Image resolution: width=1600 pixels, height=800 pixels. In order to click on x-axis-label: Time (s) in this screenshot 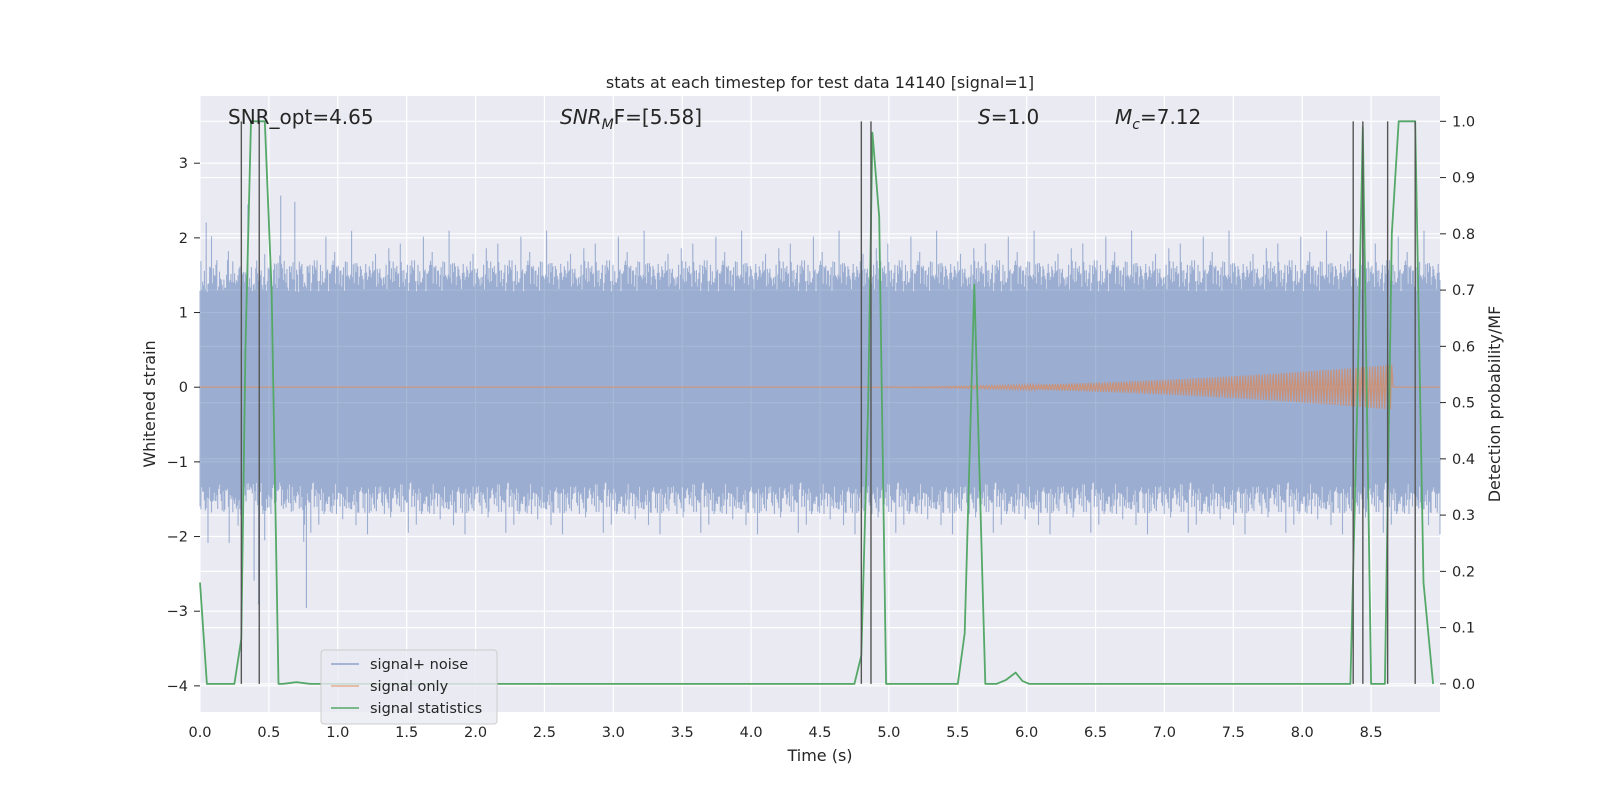, I will do `click(819, 755)`.